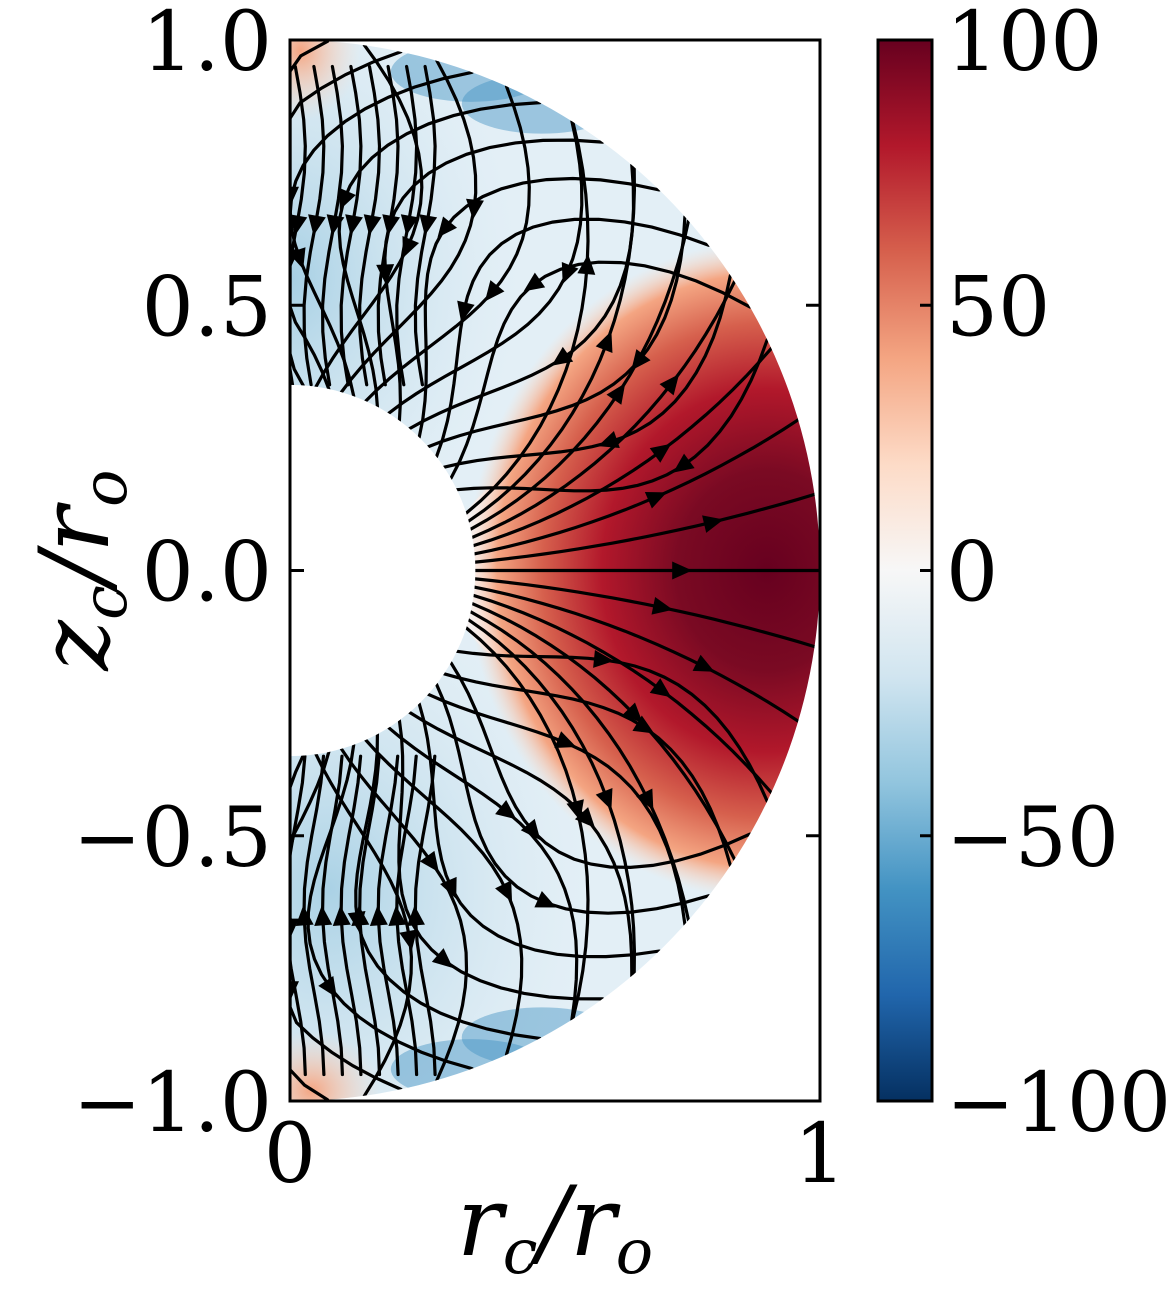  What do you see at coordinates (80, 571) in the screenshot?
I see `y-axis-label: zc/ro` at bounding box center [80, 571].